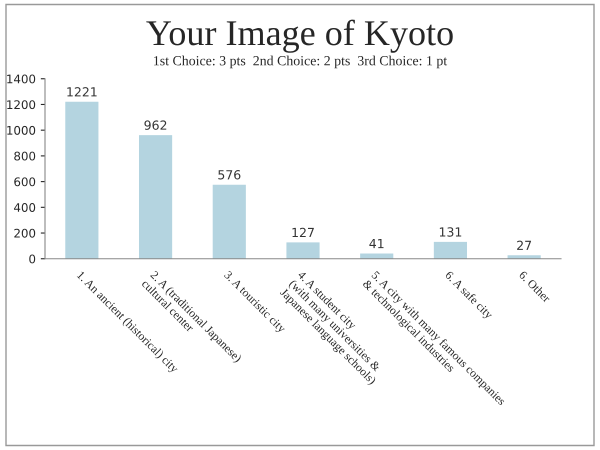 The height and width of the screenshot is (450, 600). Describe the element at coordinates (21, 130) in the screenshot. I see `y-tick-label: 1000` at that location.